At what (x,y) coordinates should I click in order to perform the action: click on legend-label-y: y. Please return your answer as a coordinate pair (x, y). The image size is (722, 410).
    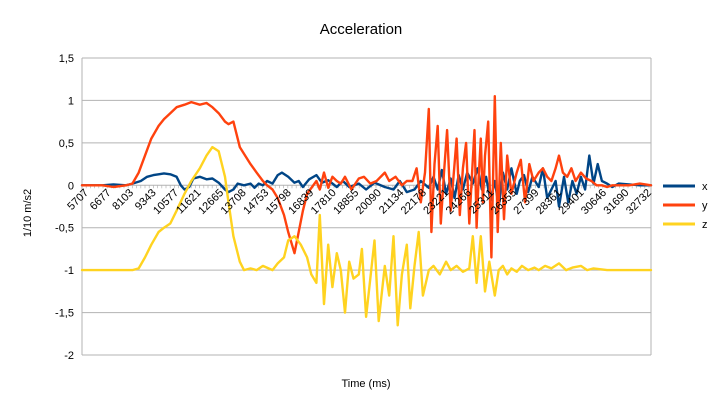
    Looking at the image, I should click on (705, 206).